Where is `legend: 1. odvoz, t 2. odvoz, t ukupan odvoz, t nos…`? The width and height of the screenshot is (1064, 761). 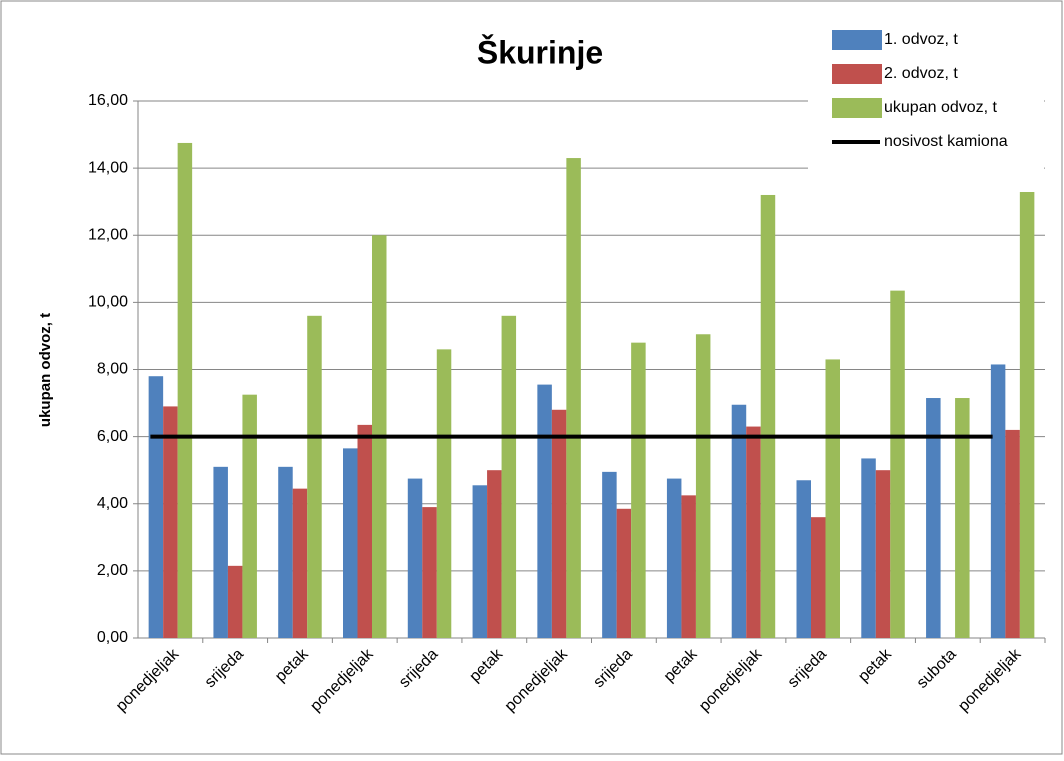
legend: 1. odvoz, t 2. odvoz, t ukupan odvoz, t nos… is located at coordinates (926, 107).